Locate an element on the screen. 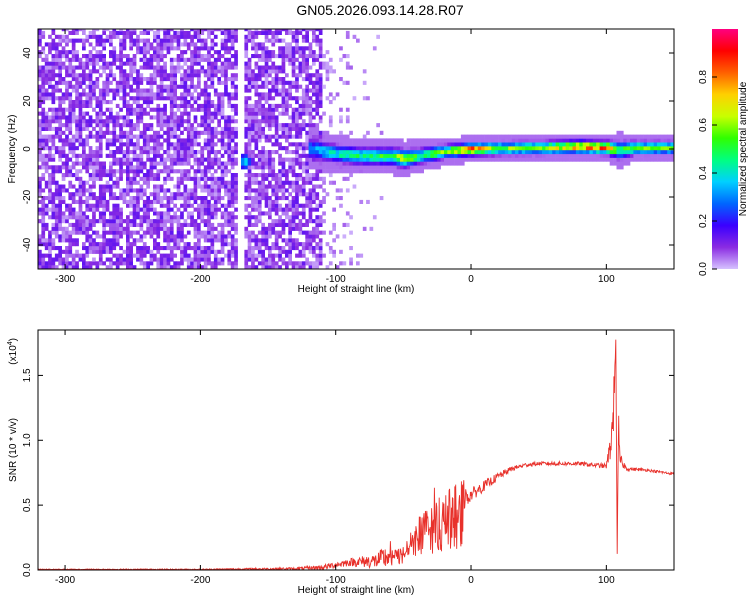  colorbar-label: Normalized spectral amplitude is located at coordinates (743, 148).